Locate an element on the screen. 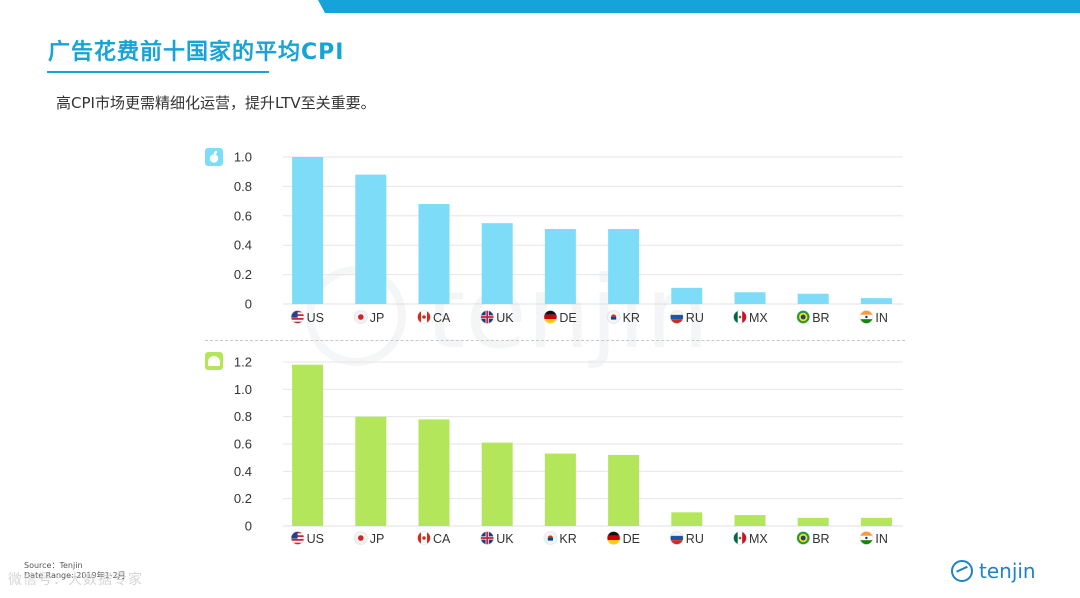  wechat-watermark: 微信号：大数据专家 is located at coordinates (75, 580).